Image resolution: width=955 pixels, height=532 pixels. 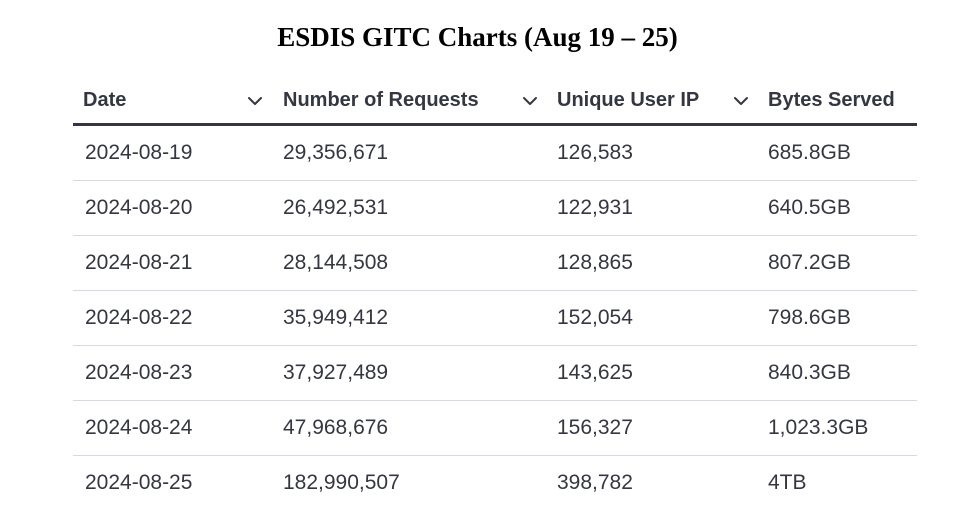 What do you see at coordinates (105, 100) in the screenshot?
I see `column-header-date: Date` at bounding box center [105, 100].